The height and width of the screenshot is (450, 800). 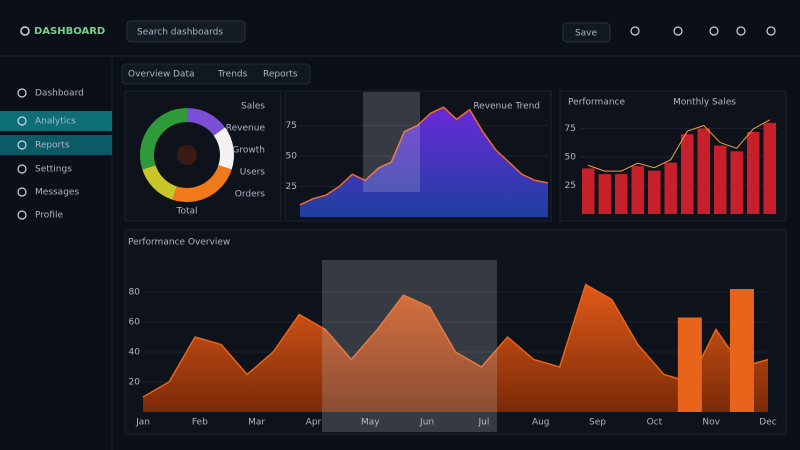 What do you see at coordinates (253, 173) in the screenshot?
I see `legend-label: Users` at bounding box center [253, 173].